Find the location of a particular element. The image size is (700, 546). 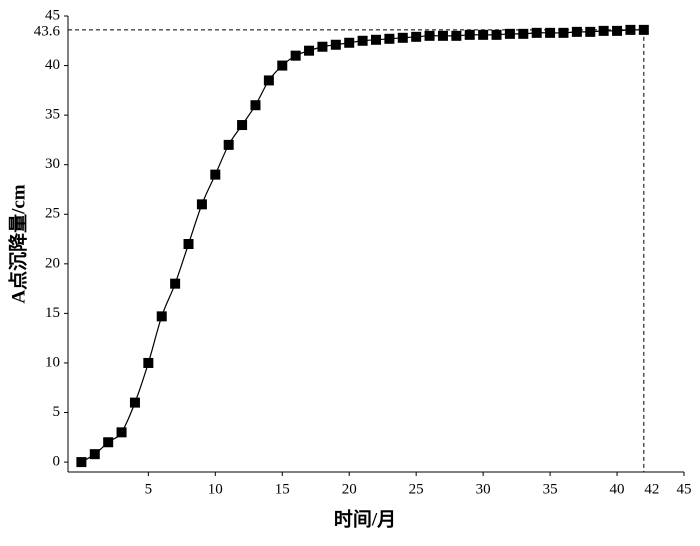

y-tick-label: 0 is located at coordinates (57, 462).